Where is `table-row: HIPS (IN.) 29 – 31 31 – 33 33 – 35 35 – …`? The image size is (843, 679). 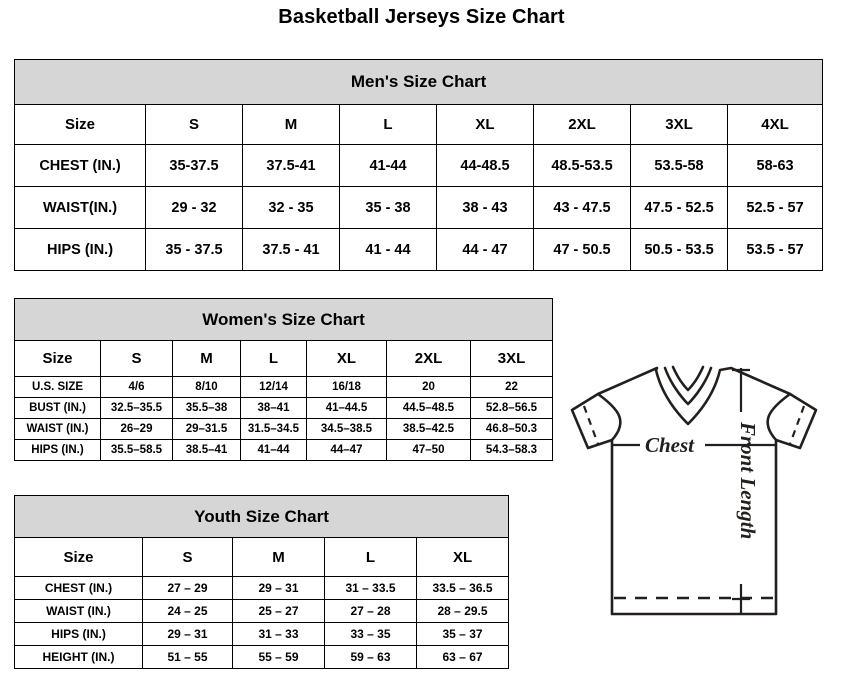
table-row: HIPS (IN.) 29 – 31 31 – 33 33 – 35 35 – … is located at coordinates (262, 634).